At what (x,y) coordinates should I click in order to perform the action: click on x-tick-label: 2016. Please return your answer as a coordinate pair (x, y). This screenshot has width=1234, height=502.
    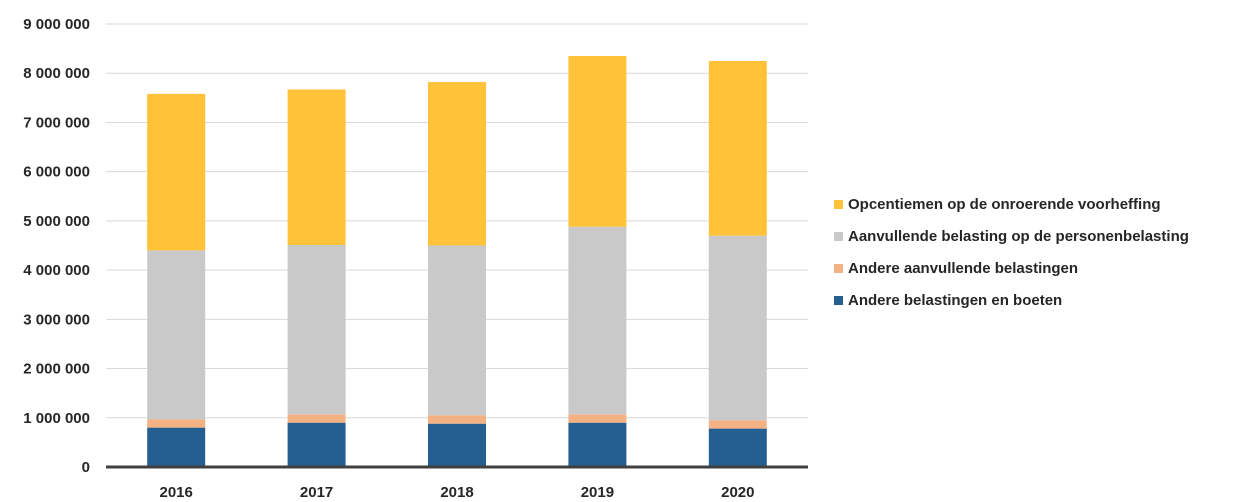
    Looking at the image, I should click on (176, 492).